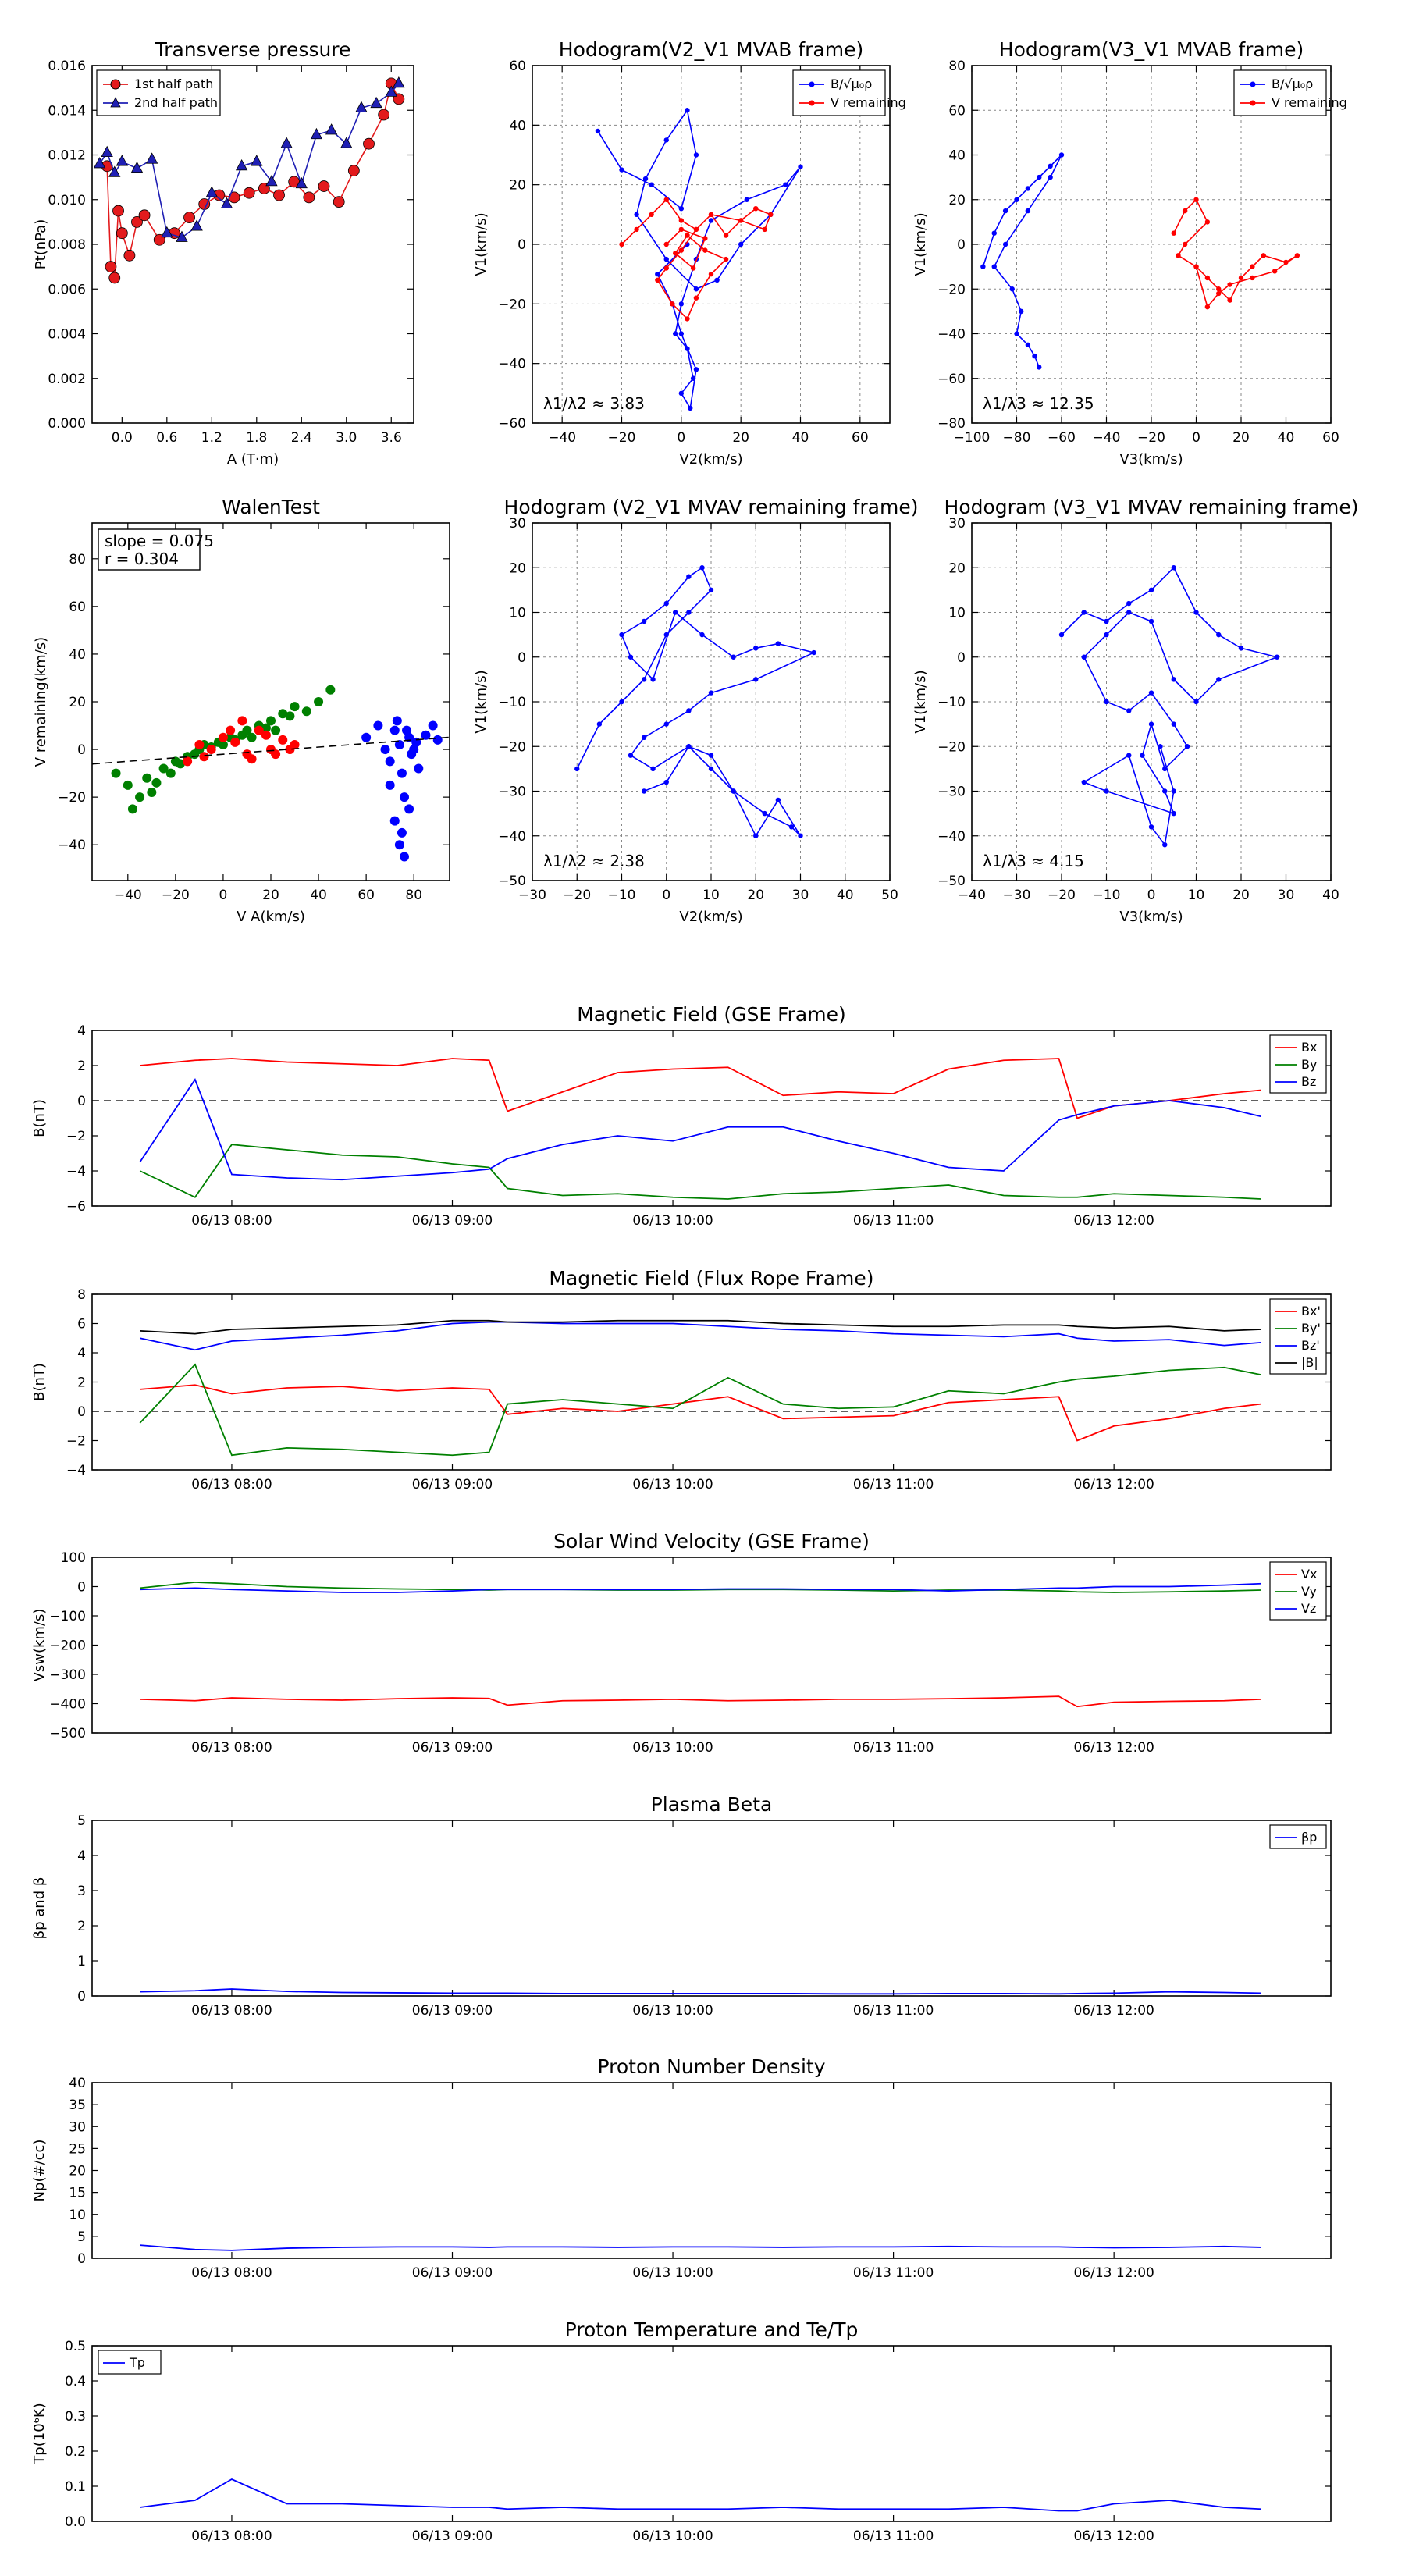 The height and width of the screenshot is (2576, 1405). Describe the element at coordinates (512, 702) in the screenshot. I see `y-tick-label: −10` at that location.